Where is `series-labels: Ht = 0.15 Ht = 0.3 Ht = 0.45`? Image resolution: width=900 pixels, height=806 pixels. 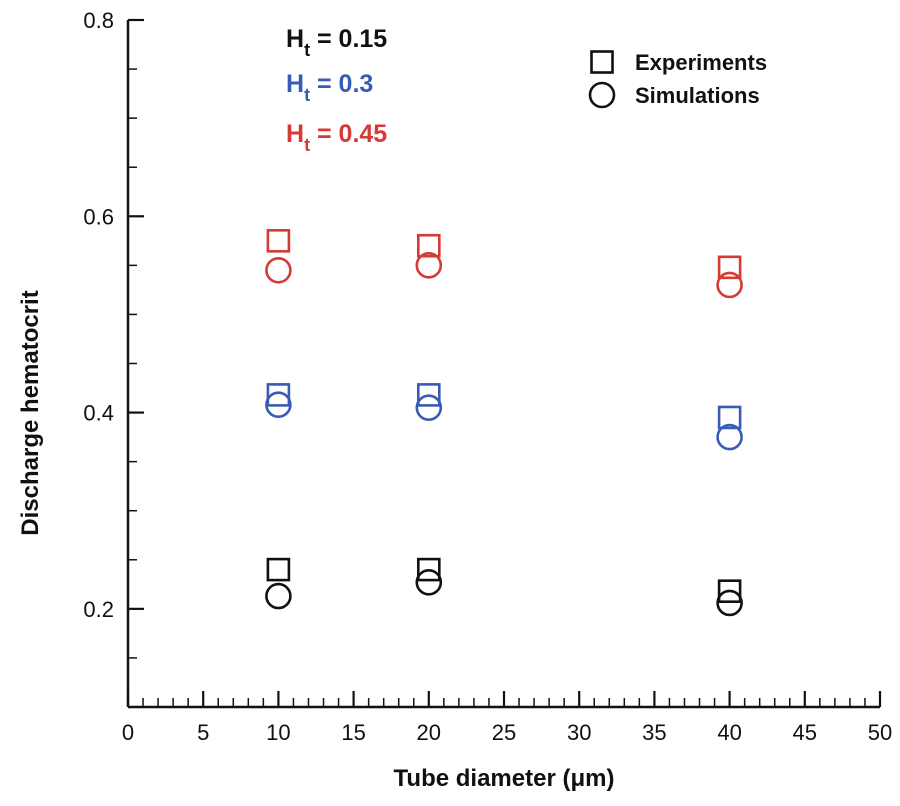 series-labels: Ht = 0.15 Ht = 0.3 Ht = 0.45 is located at coordinates (336, 90).